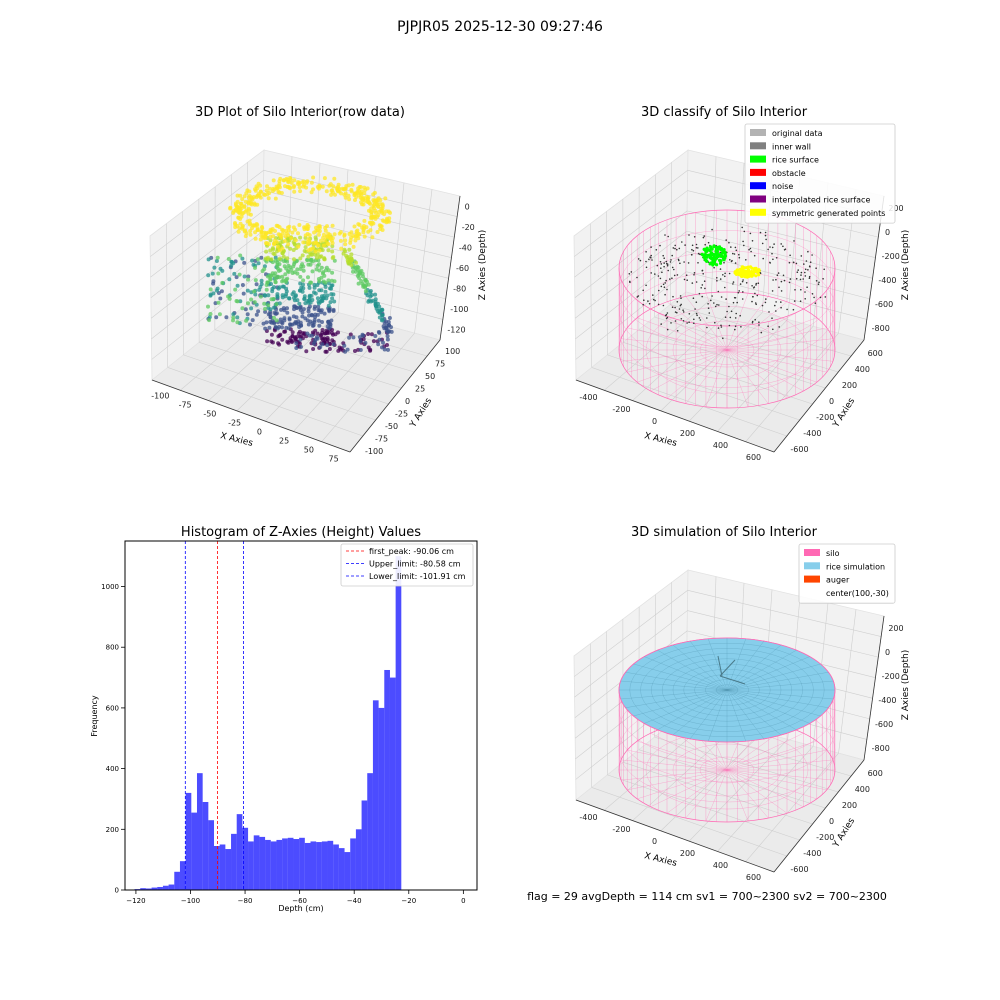 Image resolution: width=1000 pixels, height=1000 pixels. Describe the element at coordinates (758, 146) in the screenshot. I see `classify-legend-swatch` at that location.